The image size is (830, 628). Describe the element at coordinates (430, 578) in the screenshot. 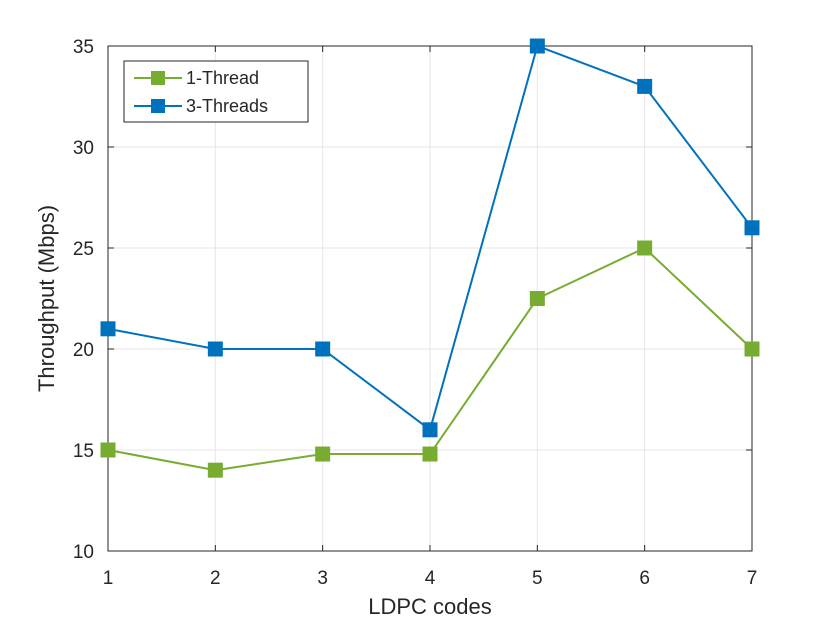

I see `x-tick-label: 4` at that location.